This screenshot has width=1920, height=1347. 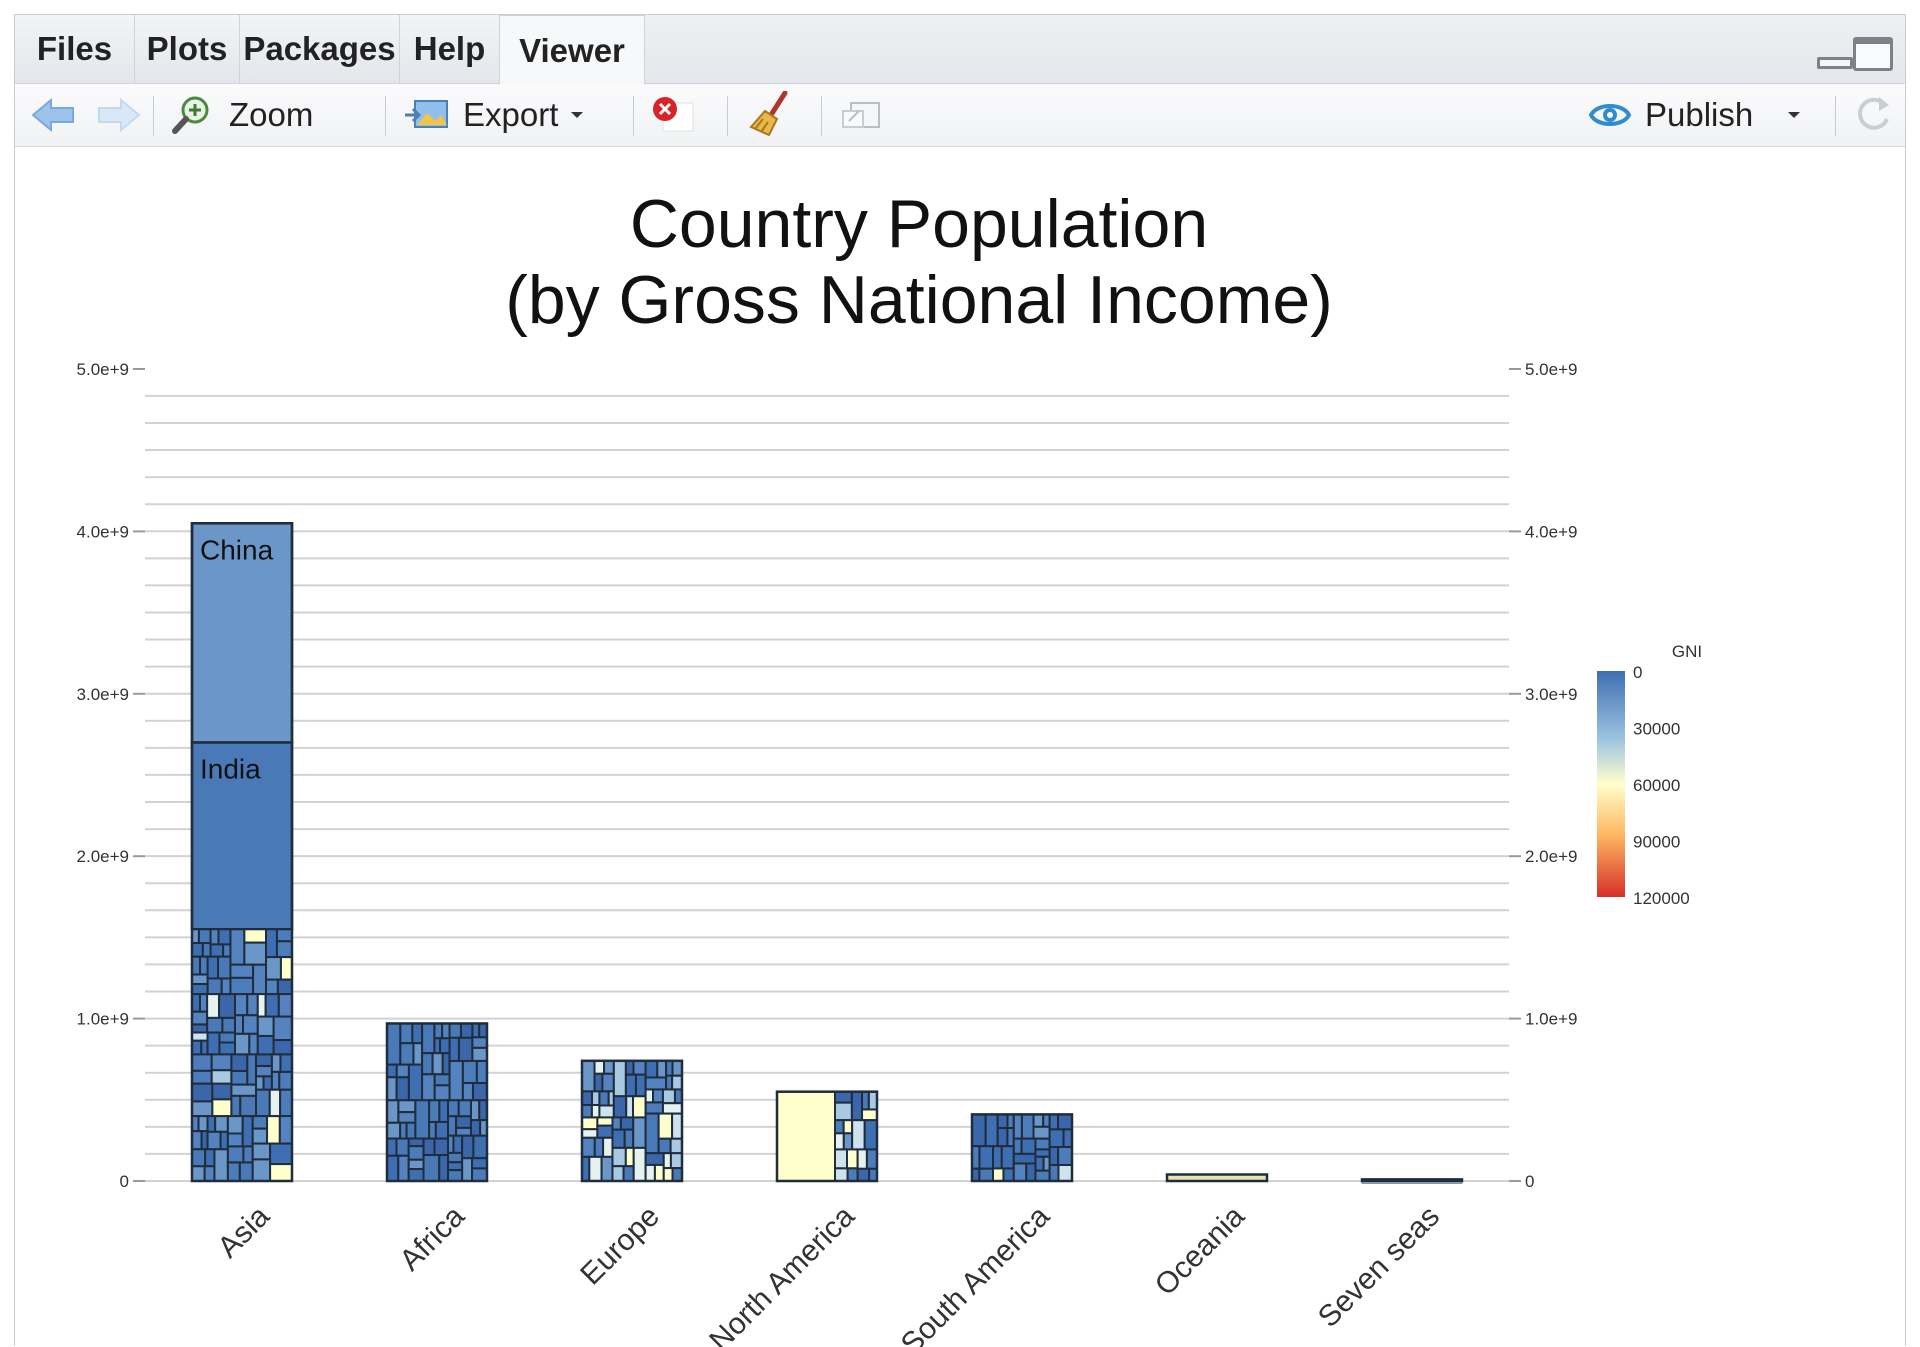 I want to click on bar-europe, so click(x=632, y=1121).